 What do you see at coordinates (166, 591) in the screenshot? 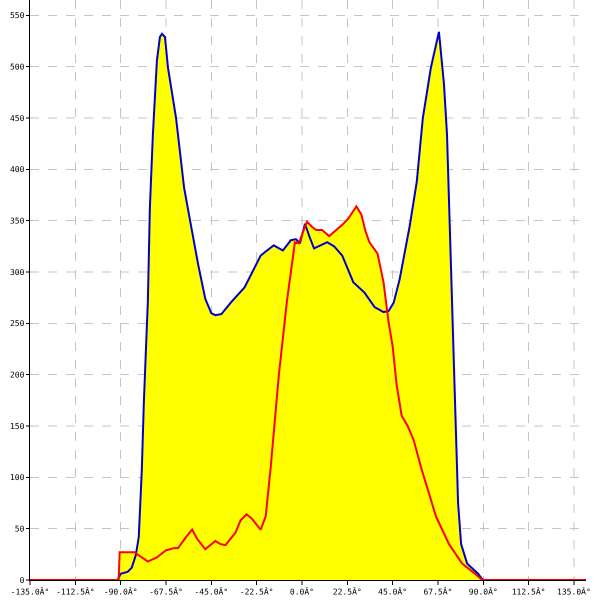
I see `x-tick-label: -67.5Â°` at bounding box center [166, 591].